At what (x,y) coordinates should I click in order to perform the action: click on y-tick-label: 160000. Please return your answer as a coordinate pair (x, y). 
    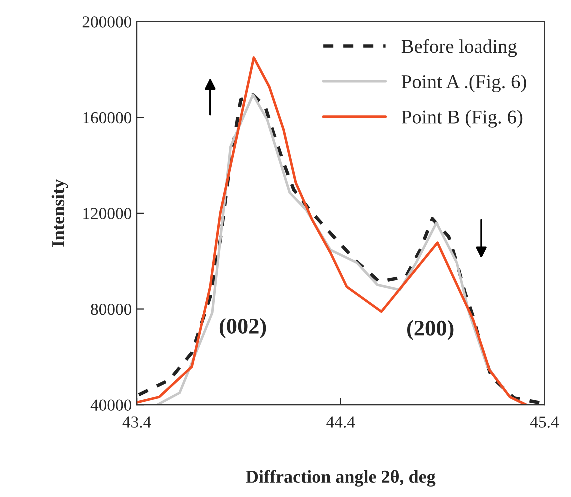
    Looking at the image, I should click on (108, 118).